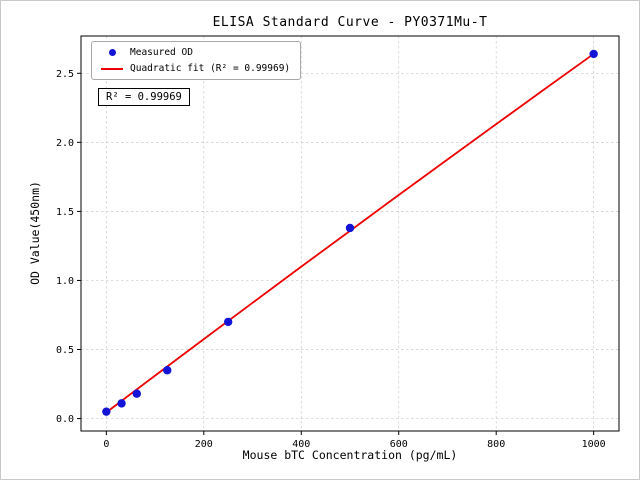 The image size is (640, 480). I want to click on chart-title: ELISA Standard Curve - PY0371Mu-T, so click(350, 22).